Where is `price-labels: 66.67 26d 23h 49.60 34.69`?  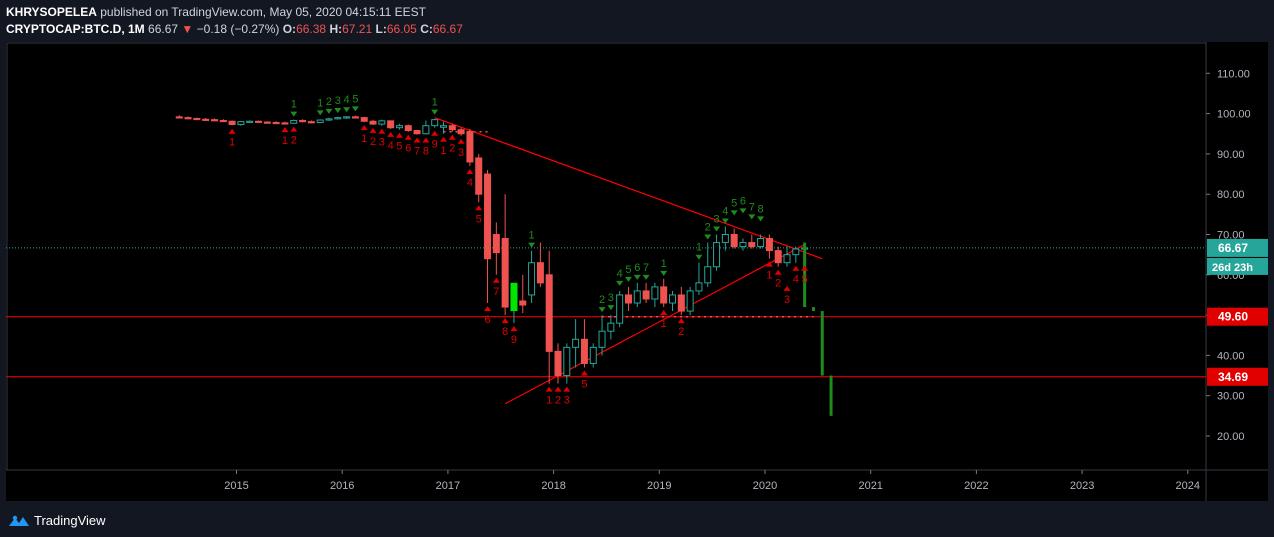 price-labels: 66.67 26d 23h 49.60 34.69 is located at coordinates (1237, 312).